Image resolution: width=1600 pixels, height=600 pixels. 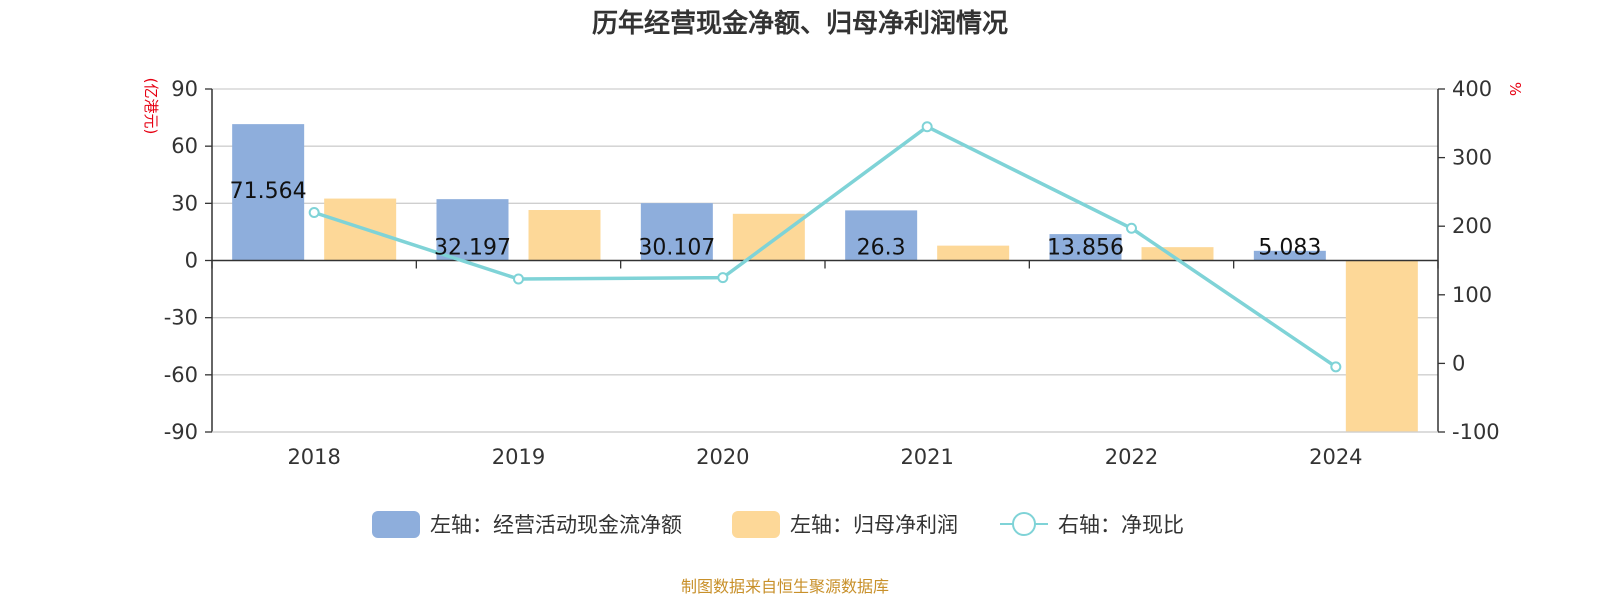 I want to click on bar-cash-flow-2022, so click(x=1085, y=247).